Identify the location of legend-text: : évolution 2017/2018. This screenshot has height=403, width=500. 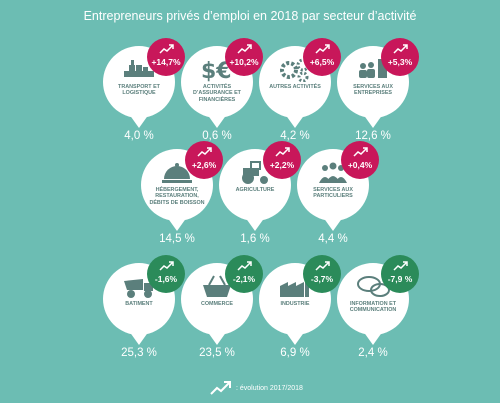
(269, 388).